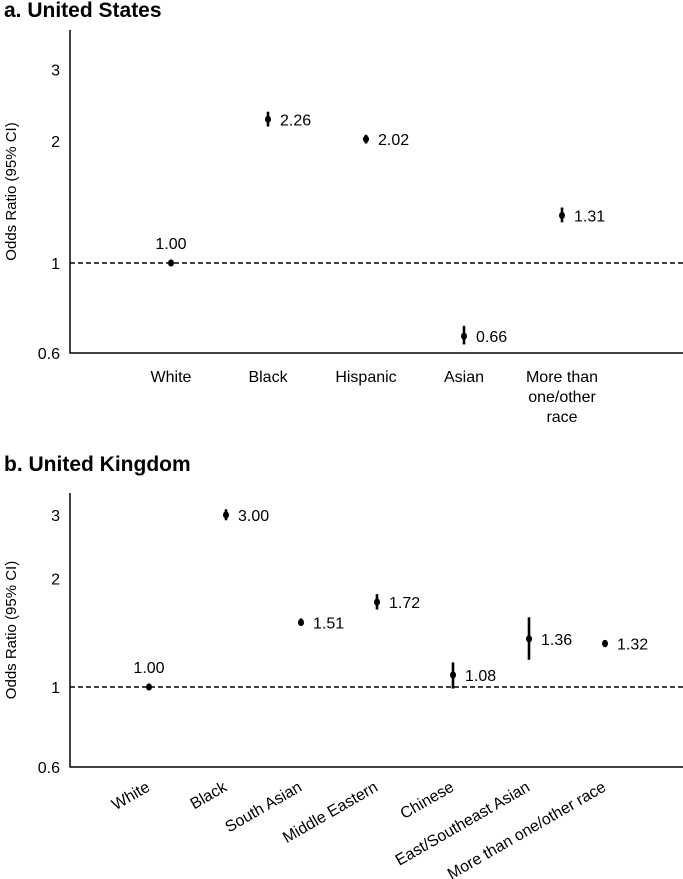 This screenshot has height=879, width=683. I want to click on data-label: 1.72, so click(404, 603).